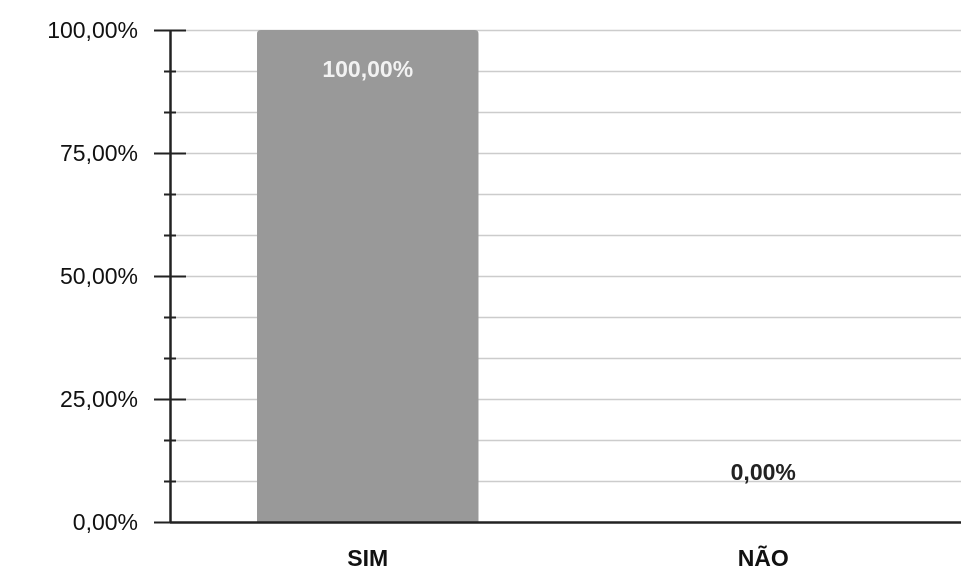 The width and height of the screenshot is (961, 569). Describe the element at coordinates (367, 69) in the screenshot. I see `data-label: 100,00%` at that location.